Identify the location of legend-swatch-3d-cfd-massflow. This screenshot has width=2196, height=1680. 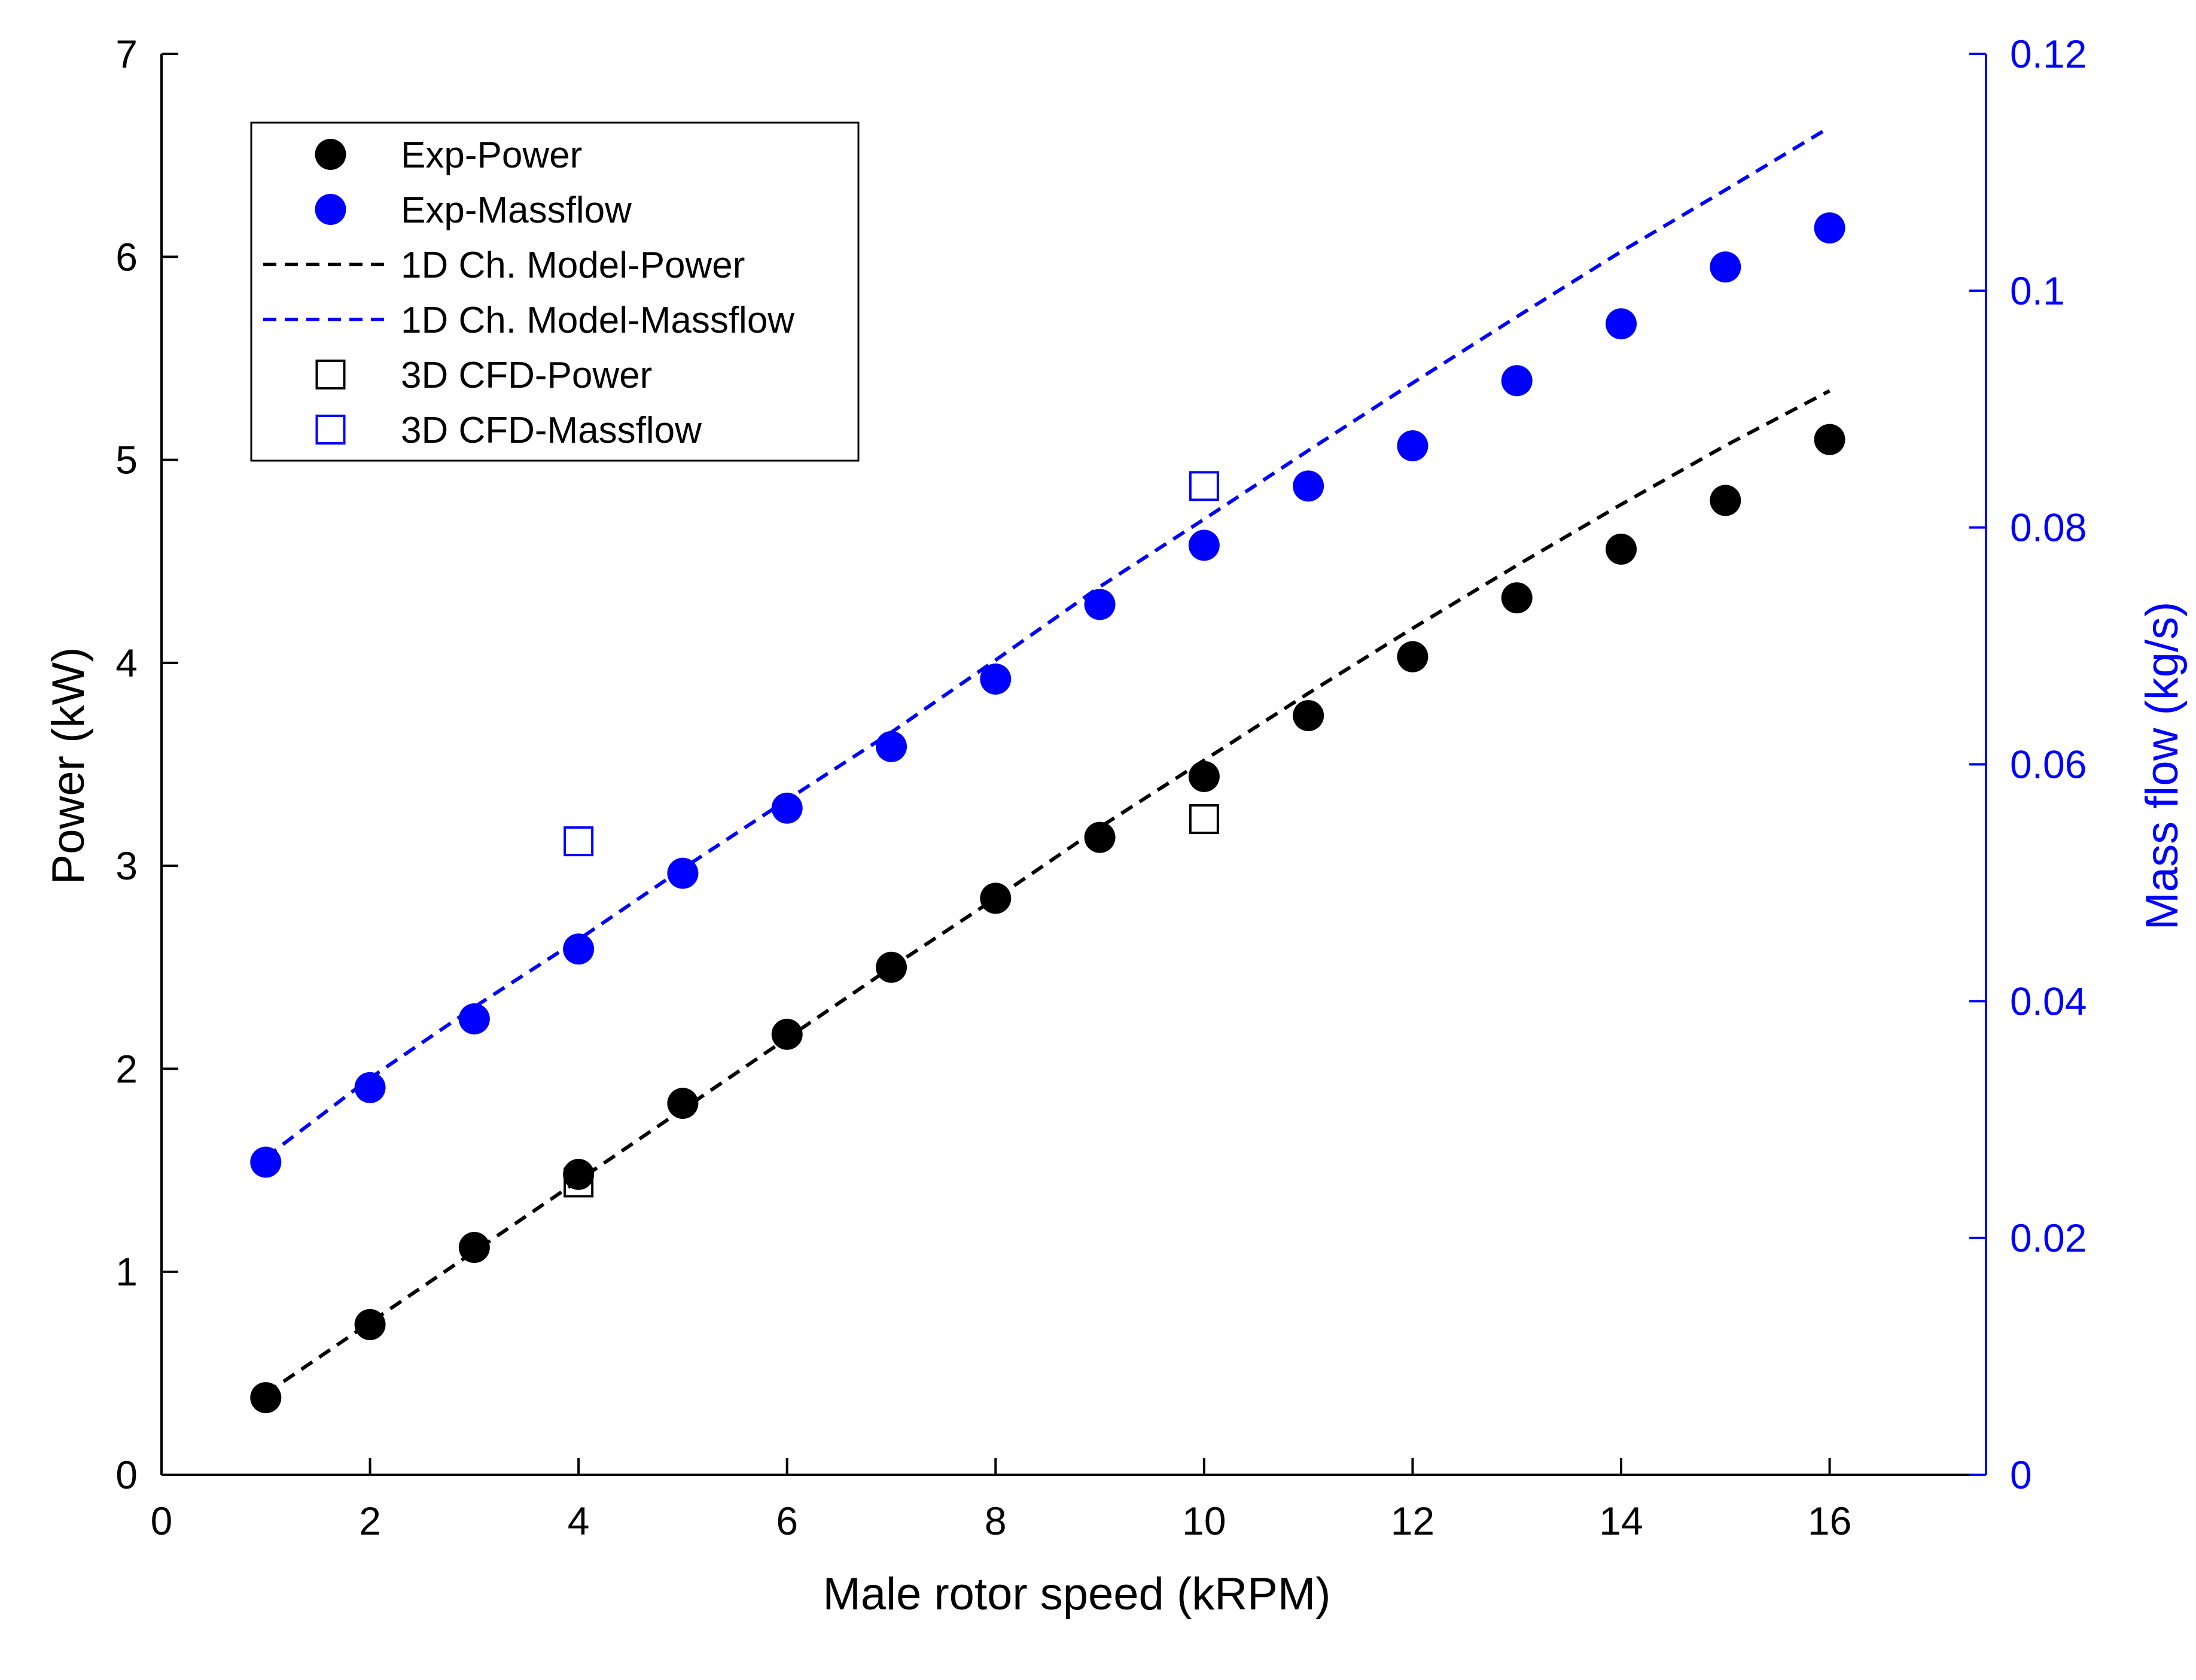
(330, 430).